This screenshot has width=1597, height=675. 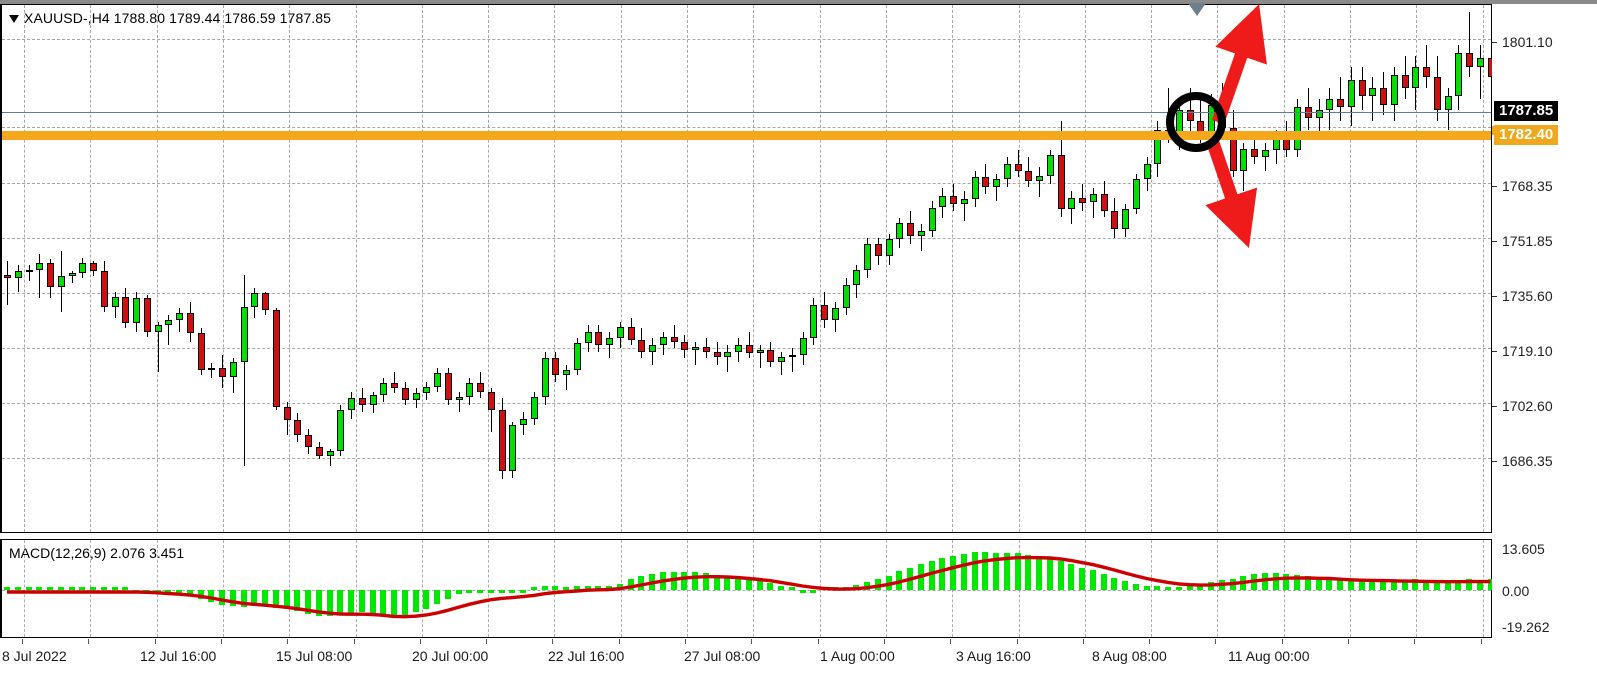 What do you see at coordinates (1269, 656) in the screenshot?
I see `time-axis-label: 11 Aug 00:00` at bounding box center [1269, 656].